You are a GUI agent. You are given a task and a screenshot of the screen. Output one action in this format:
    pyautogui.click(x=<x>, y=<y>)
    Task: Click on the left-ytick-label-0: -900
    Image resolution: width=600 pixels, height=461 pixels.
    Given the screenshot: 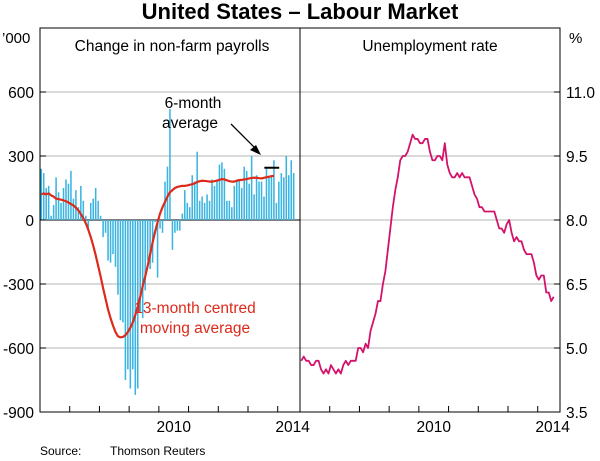 What is the action you would take?
    pyautogui.click(x=18, y=413)
    